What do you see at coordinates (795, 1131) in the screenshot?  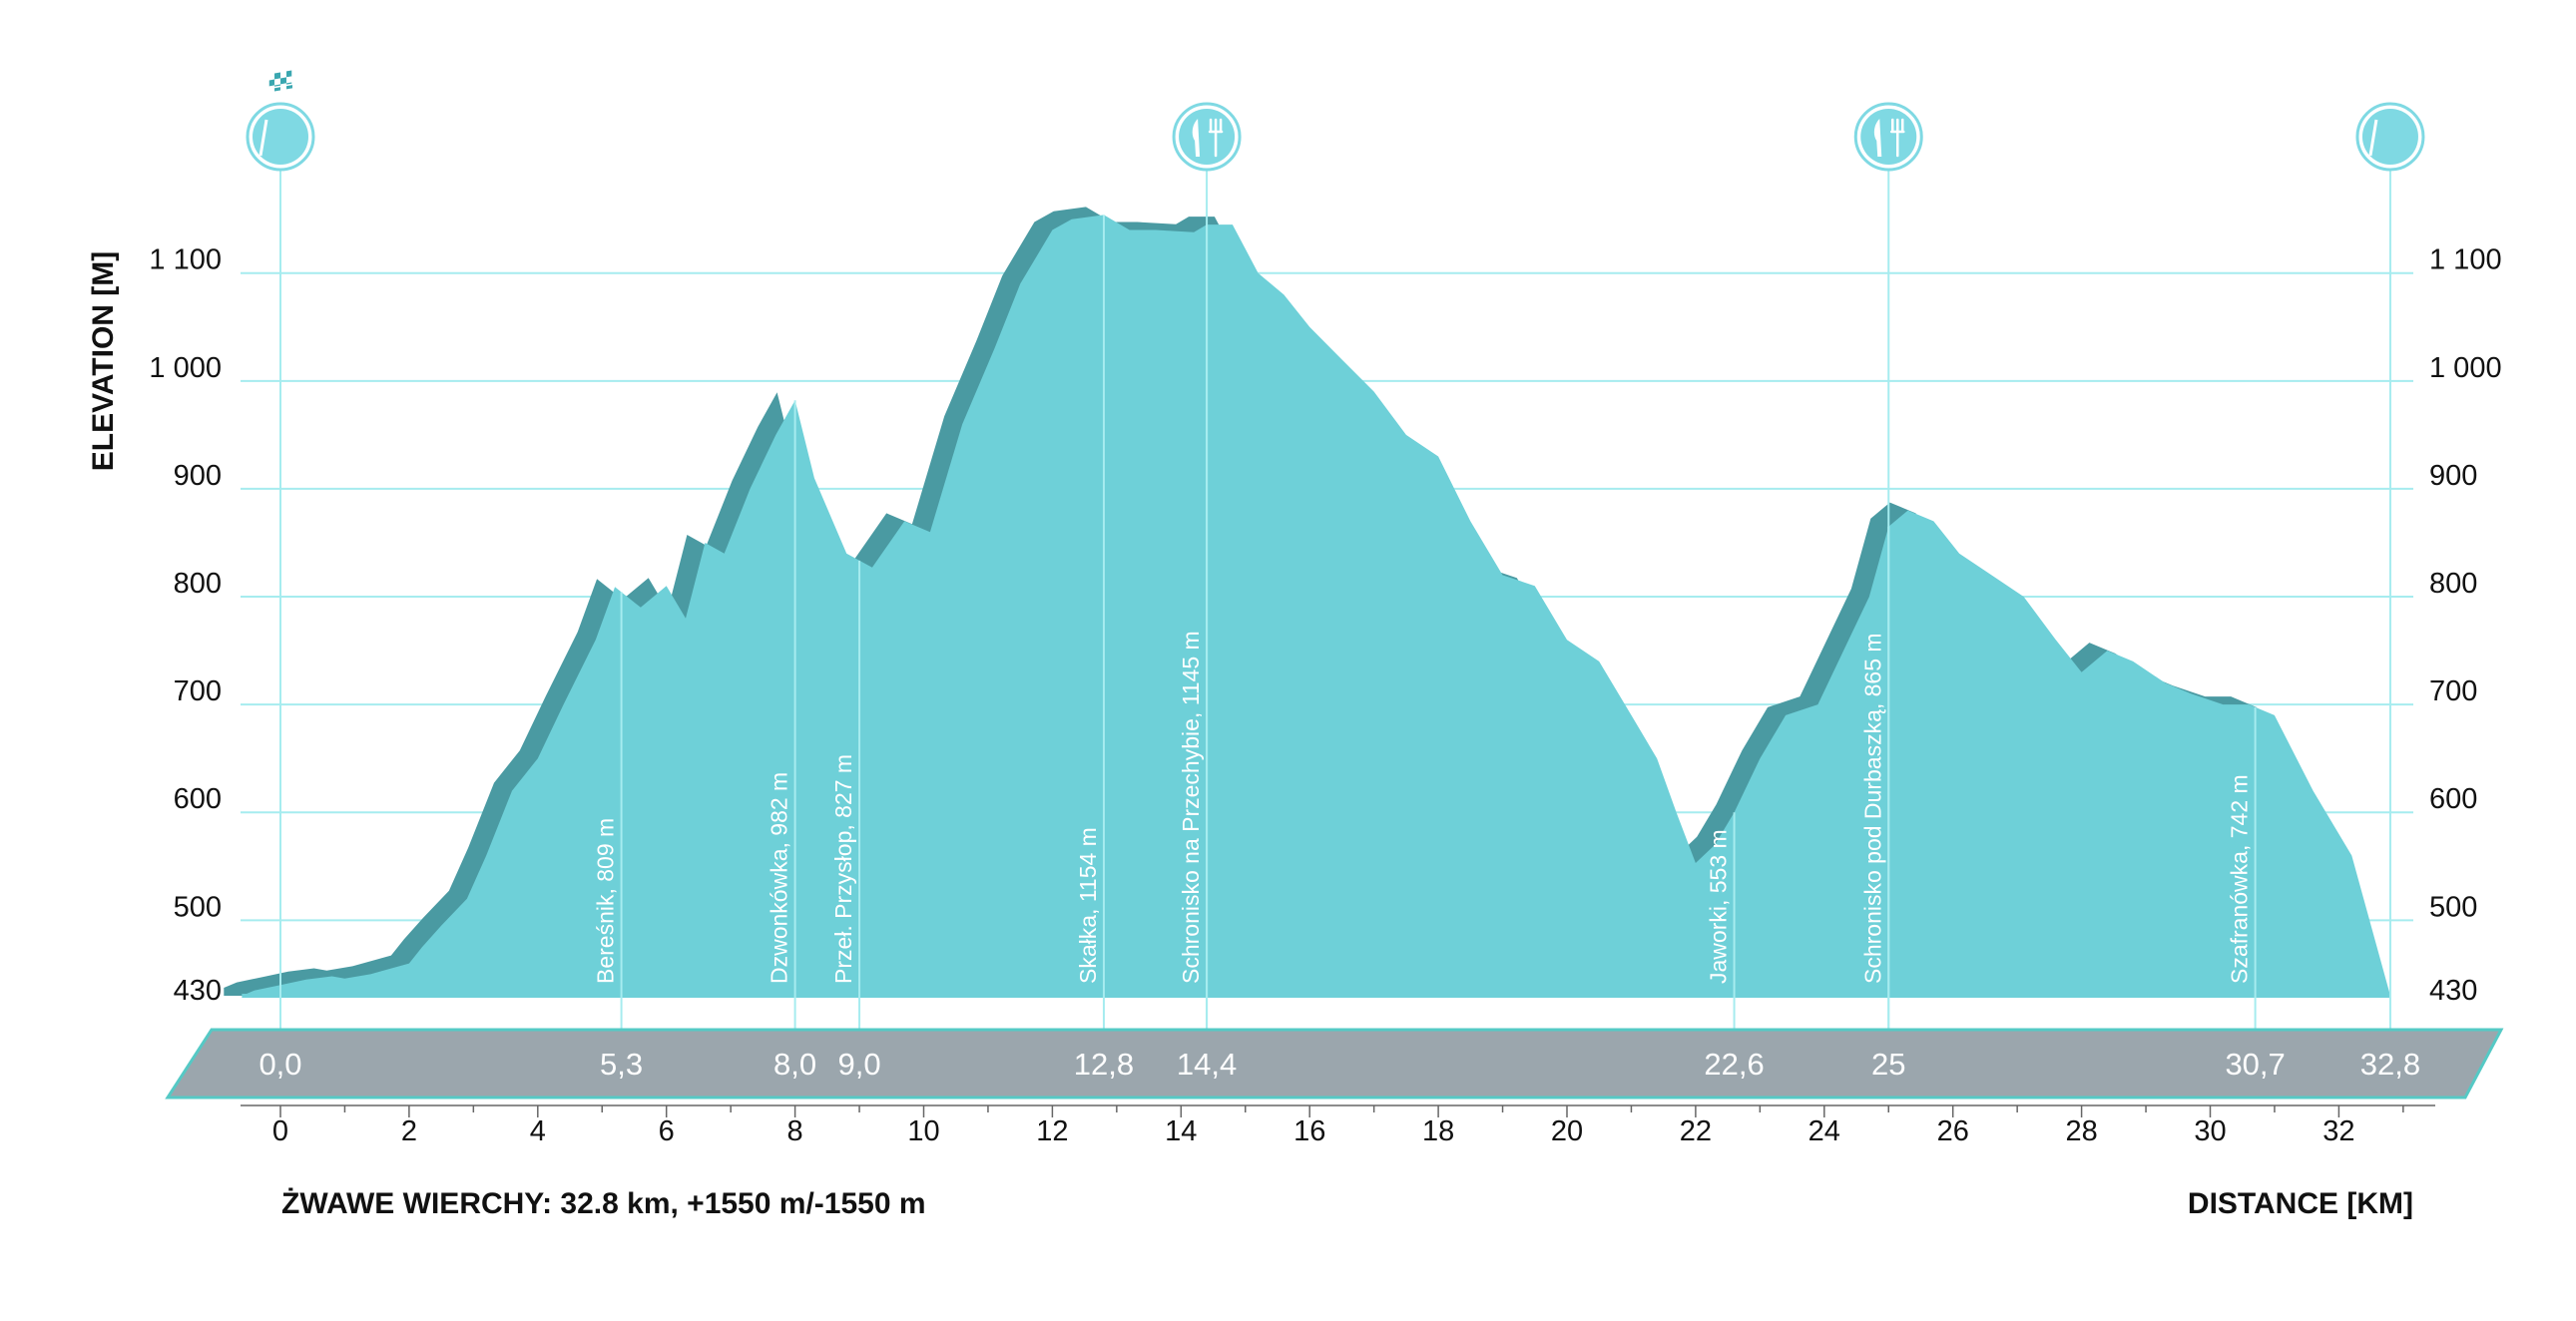 I see `x-tick-label: 8` at bounding box center [795, 1131].